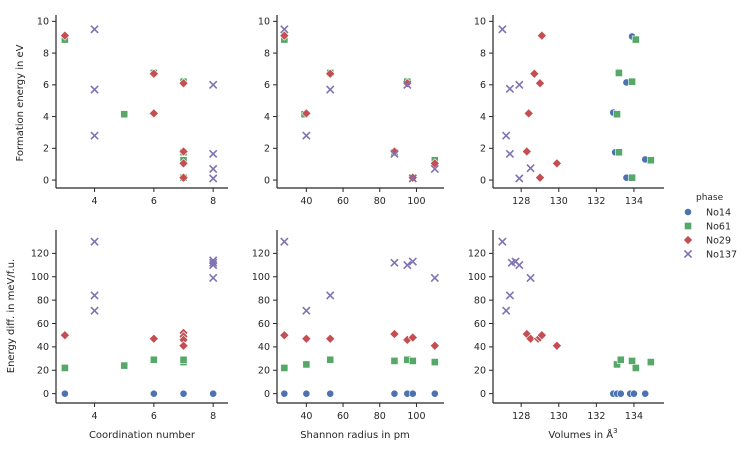 The width and height of the screenshot is (747, 451). I want to click on legend-entries: No14 No61 No29 No137, so click(709, 234).